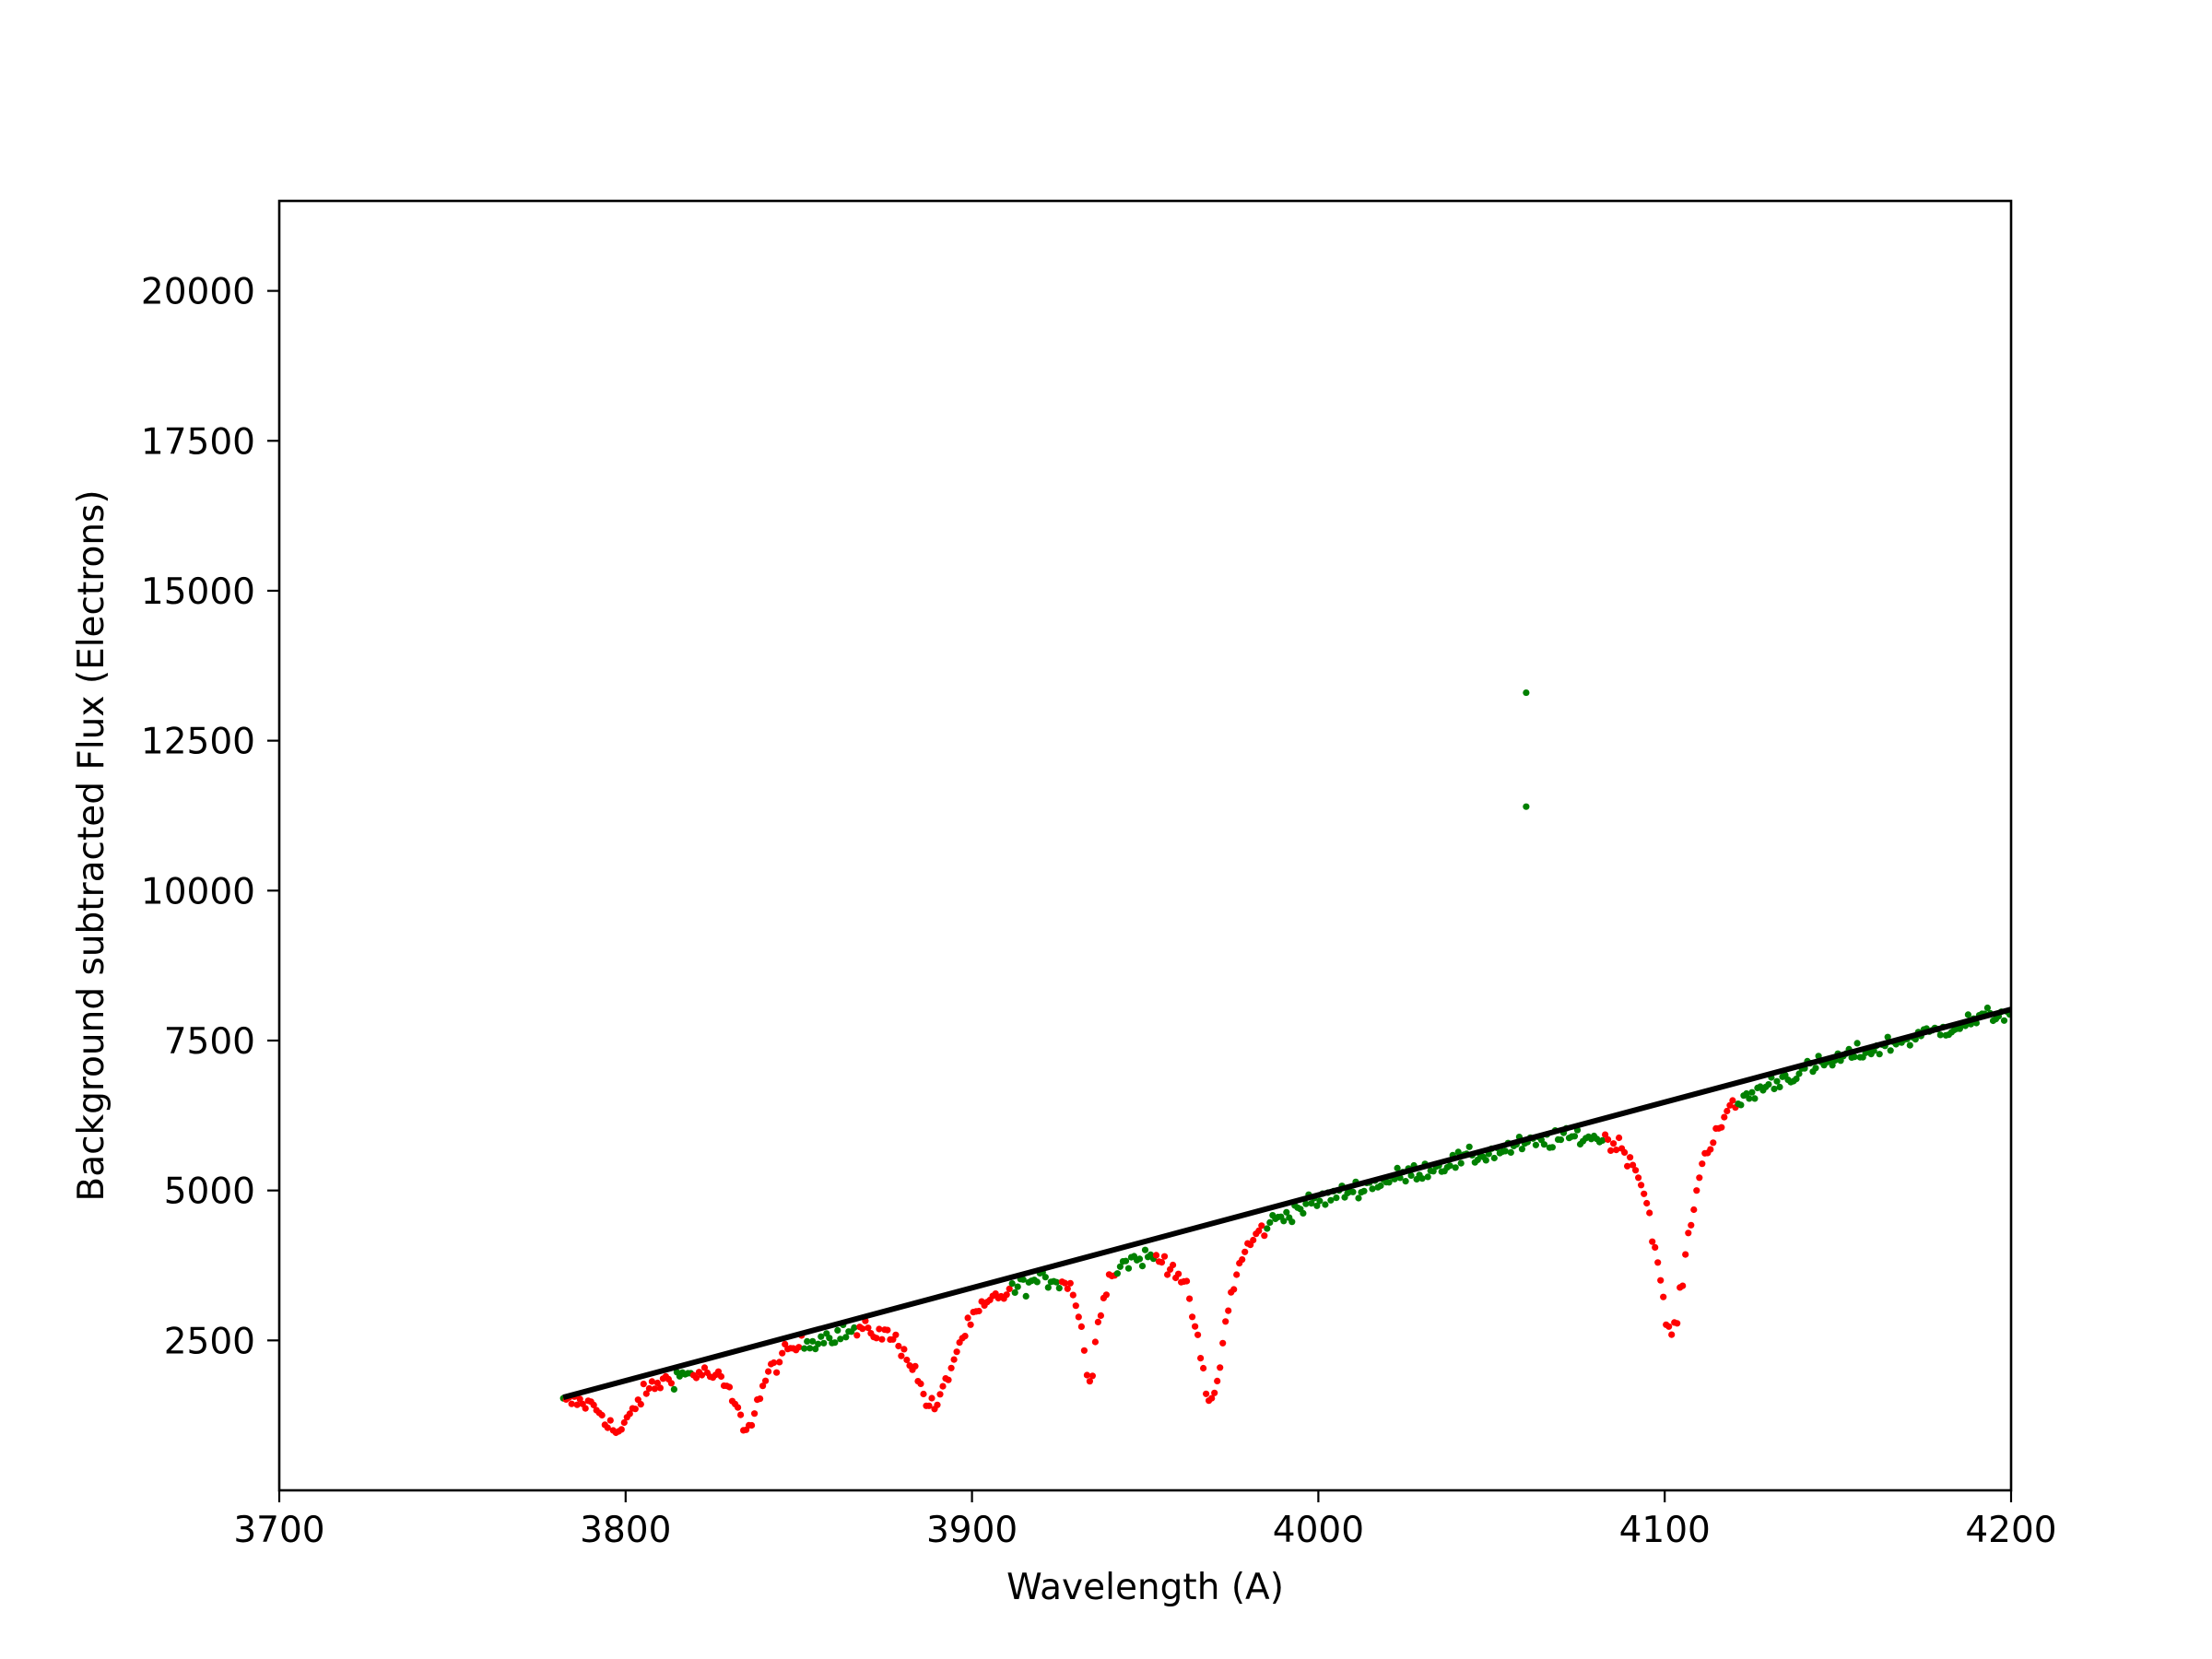 This screenshot has height=1659, width=2212. Describe the element at coordinates (1526, 806) in the screenshot. I see `outlier-point` at that location.